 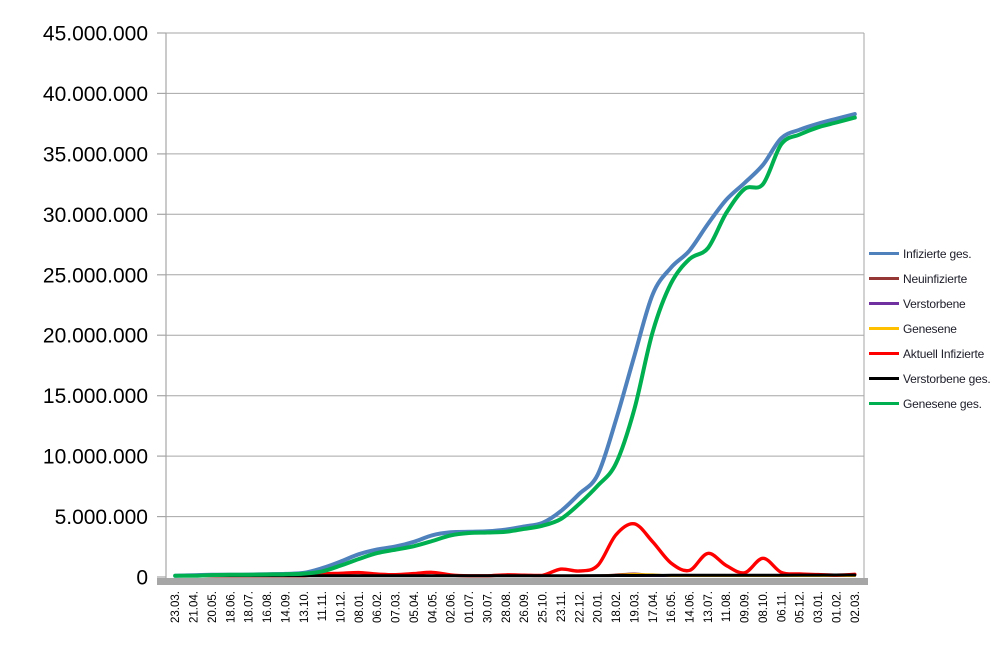 I want to click on svg-text: 40.000.000, so click(x=95, y=94).